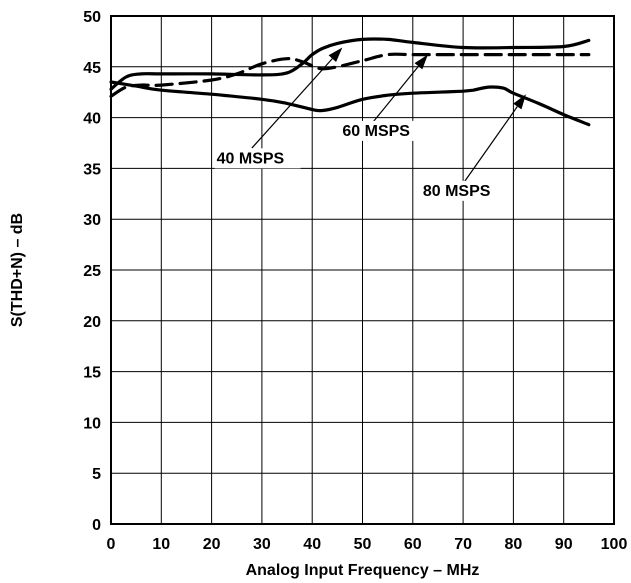  I want to click on series-line-40-msps, so click(350, 64).